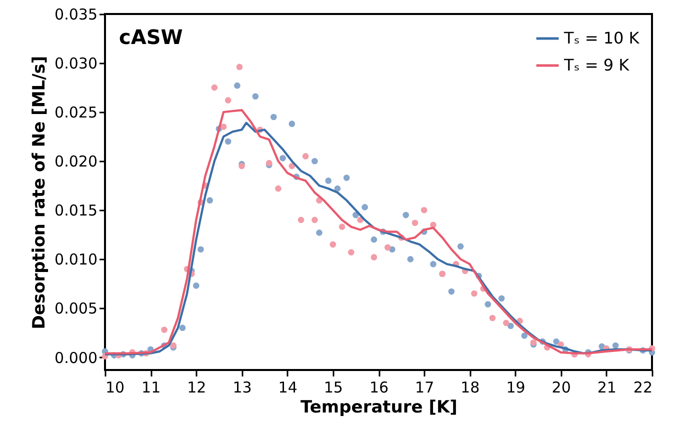 This screenshot has height=432, width=684. Describe the element at coordinates (196, 387) in the screenshot. I see `x-tick-label: 12` at that location.